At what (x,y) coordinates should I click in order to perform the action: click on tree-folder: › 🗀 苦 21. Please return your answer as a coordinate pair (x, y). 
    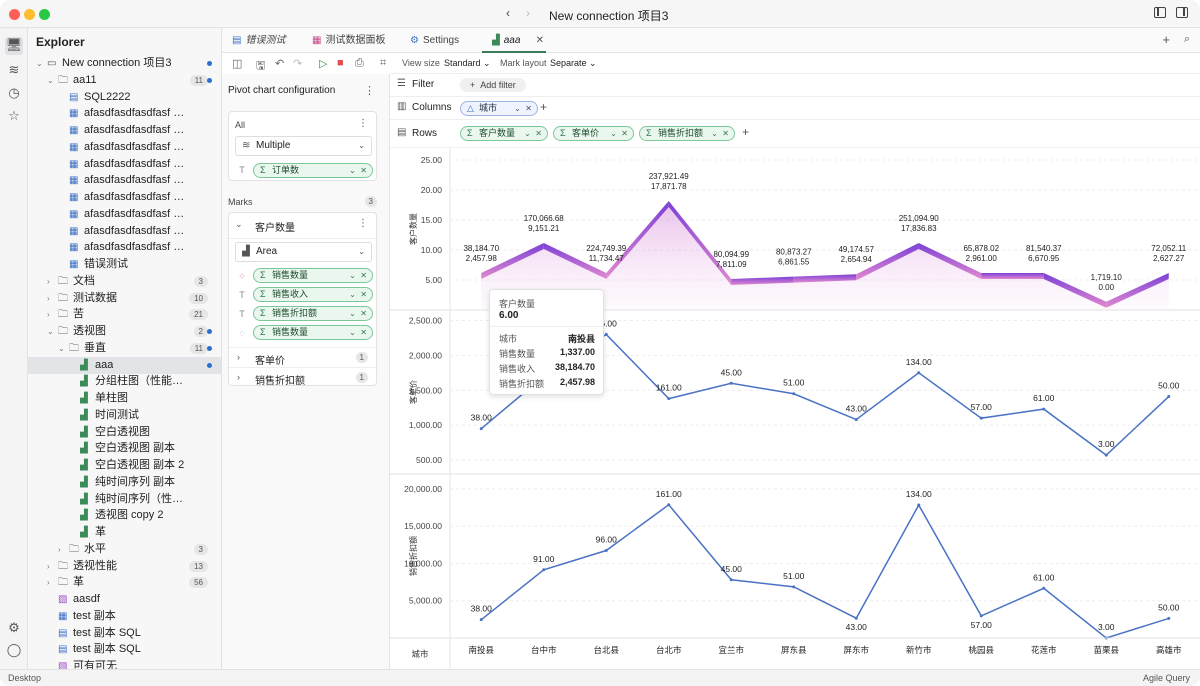
    Looking at the image, I should click on (124, 314).